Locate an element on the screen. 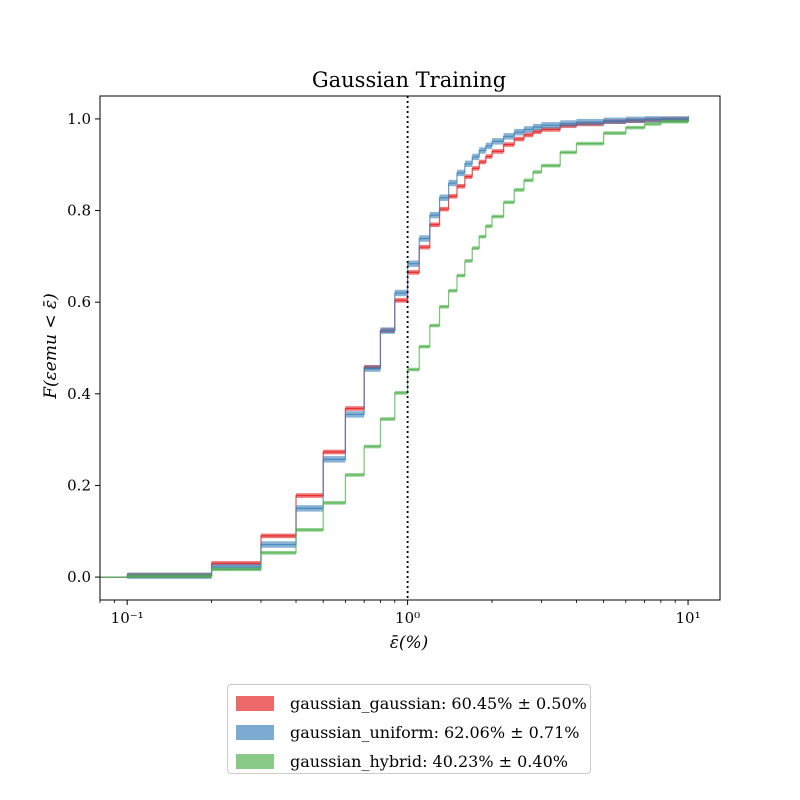 The image size is (800, 800). x-tick-label: 10⁻¹ is located at coordinates (127, 618).